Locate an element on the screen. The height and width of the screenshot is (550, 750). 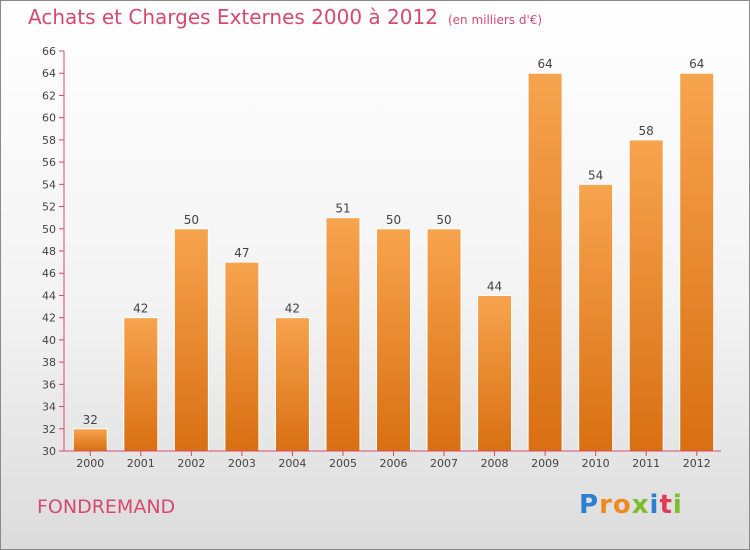
data-label-2004: 42 is located at coordinates (292, 309).